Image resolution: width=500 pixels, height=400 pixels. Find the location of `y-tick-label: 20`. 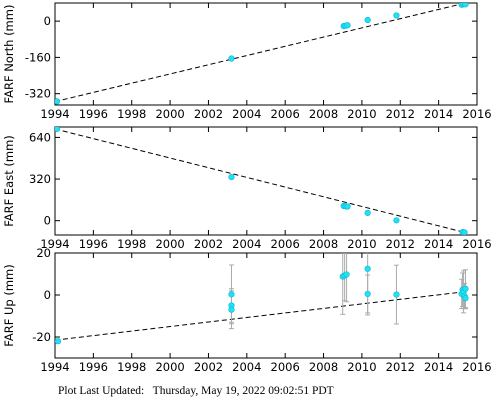

y-tick-label: 20 is located at coordinates (43, 253).